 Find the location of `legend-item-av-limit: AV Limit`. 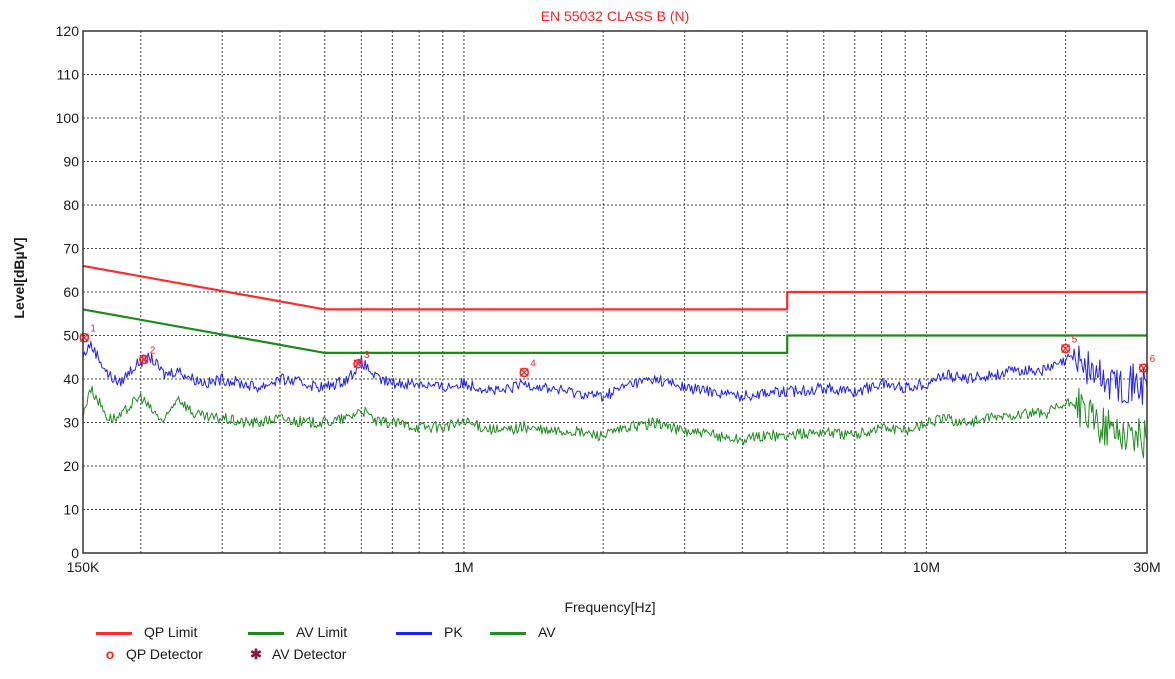

legend-item-av-limit: AV Limit is located at coordinates (297, 632).